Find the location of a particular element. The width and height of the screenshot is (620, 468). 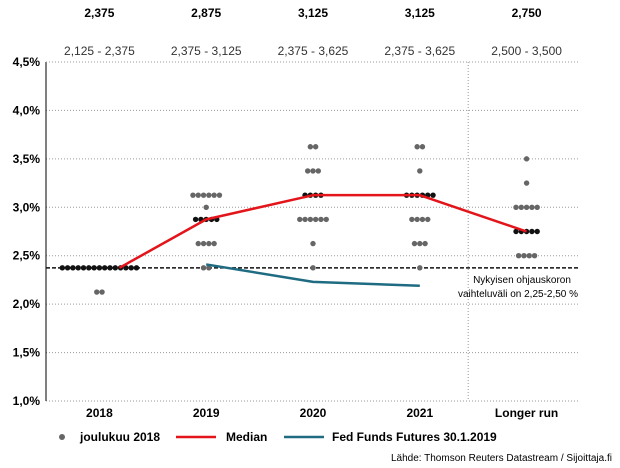

y-tick-label: 2,0% is located at coordinates (27, 304).